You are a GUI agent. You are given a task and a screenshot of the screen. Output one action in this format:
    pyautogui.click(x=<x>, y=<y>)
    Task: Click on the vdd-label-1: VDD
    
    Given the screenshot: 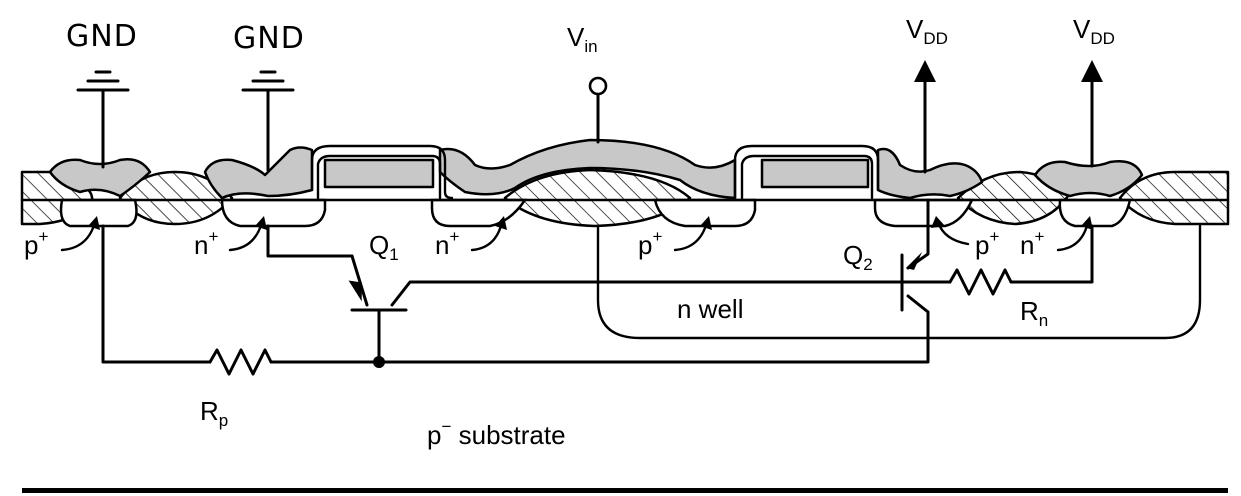 What is the action you would take?
    pyautogui.click(x=927, y=31)
    